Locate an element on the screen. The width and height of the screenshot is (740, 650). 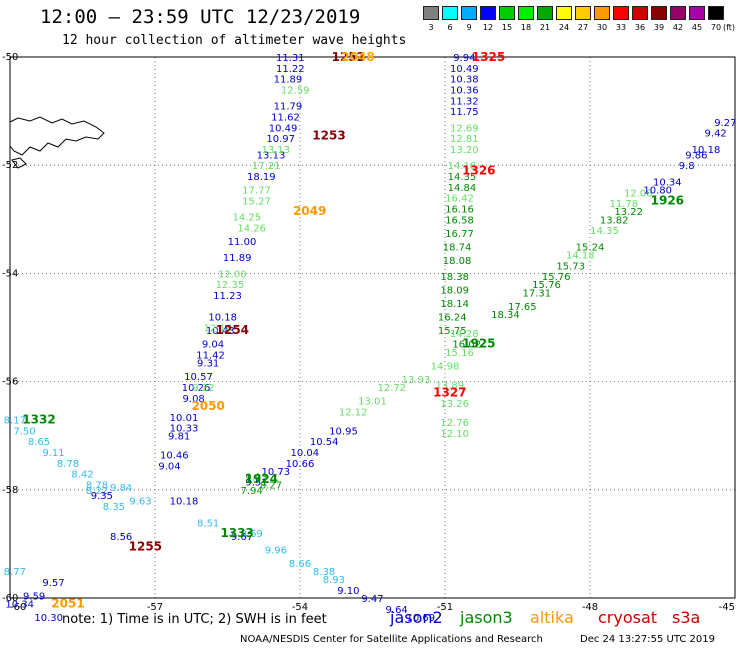
wave-height-value: 9.59 is located at coordinates (34, 596).